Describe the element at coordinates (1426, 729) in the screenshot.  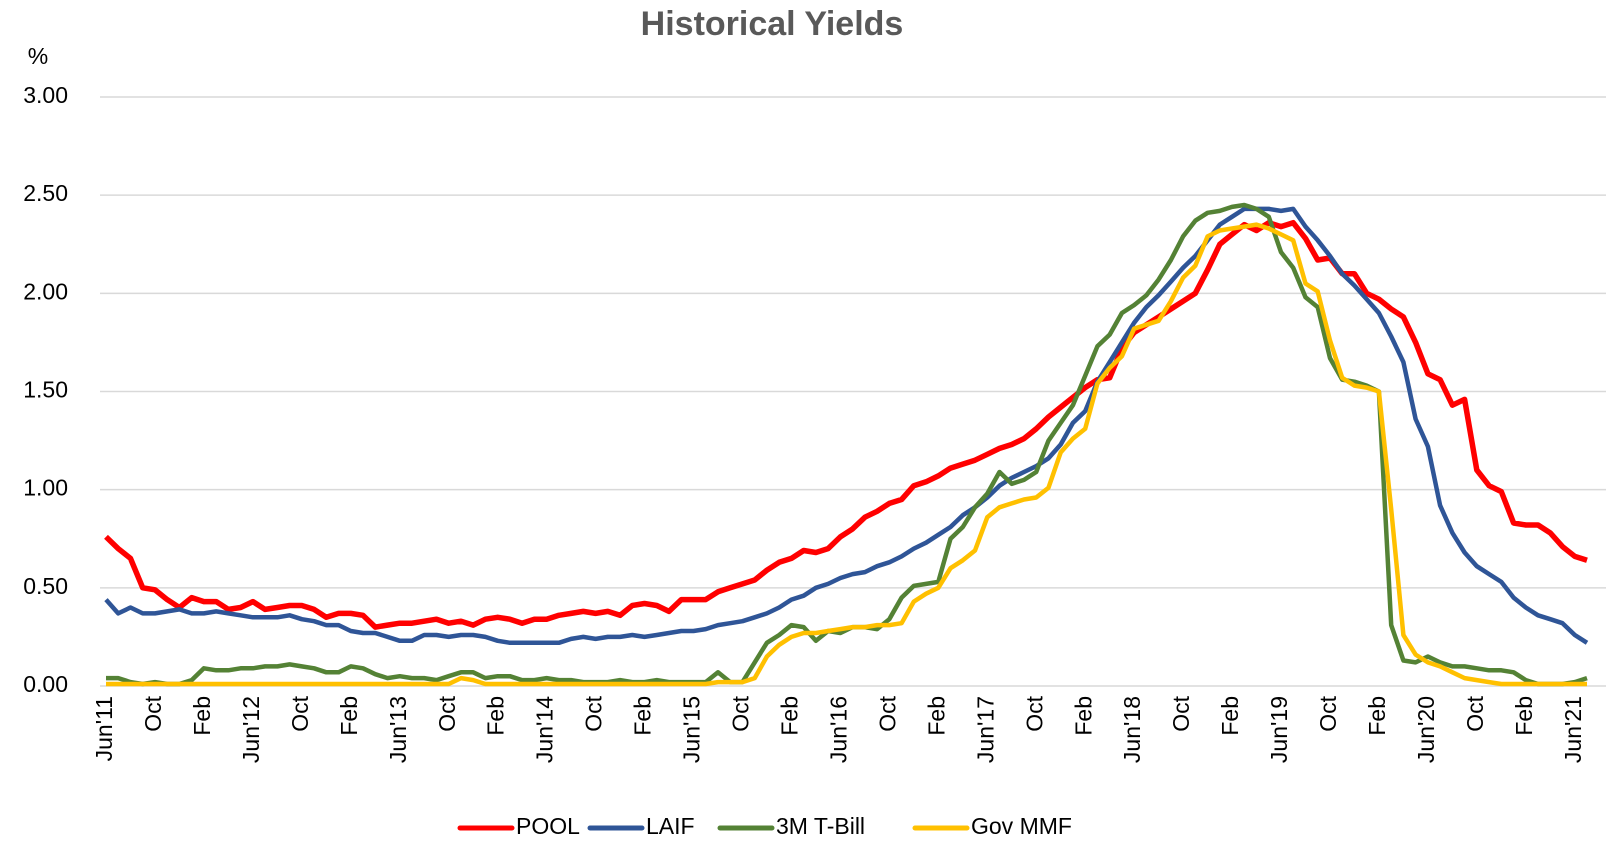
I see `x-tick-label: Jun'20` at that location.